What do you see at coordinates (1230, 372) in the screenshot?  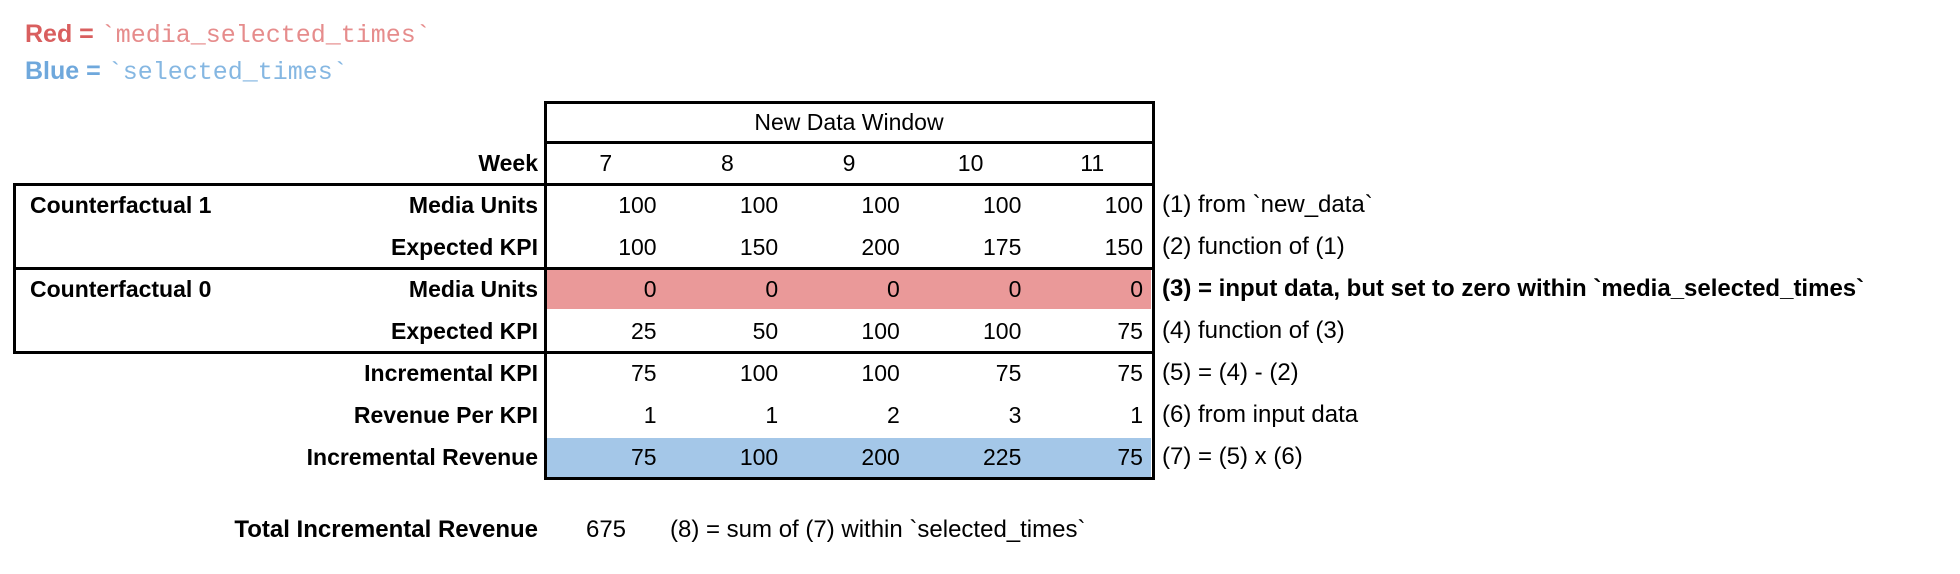 I see `row-annotation: (5) = (4) - (2)` at bounding box center [1230, 372].